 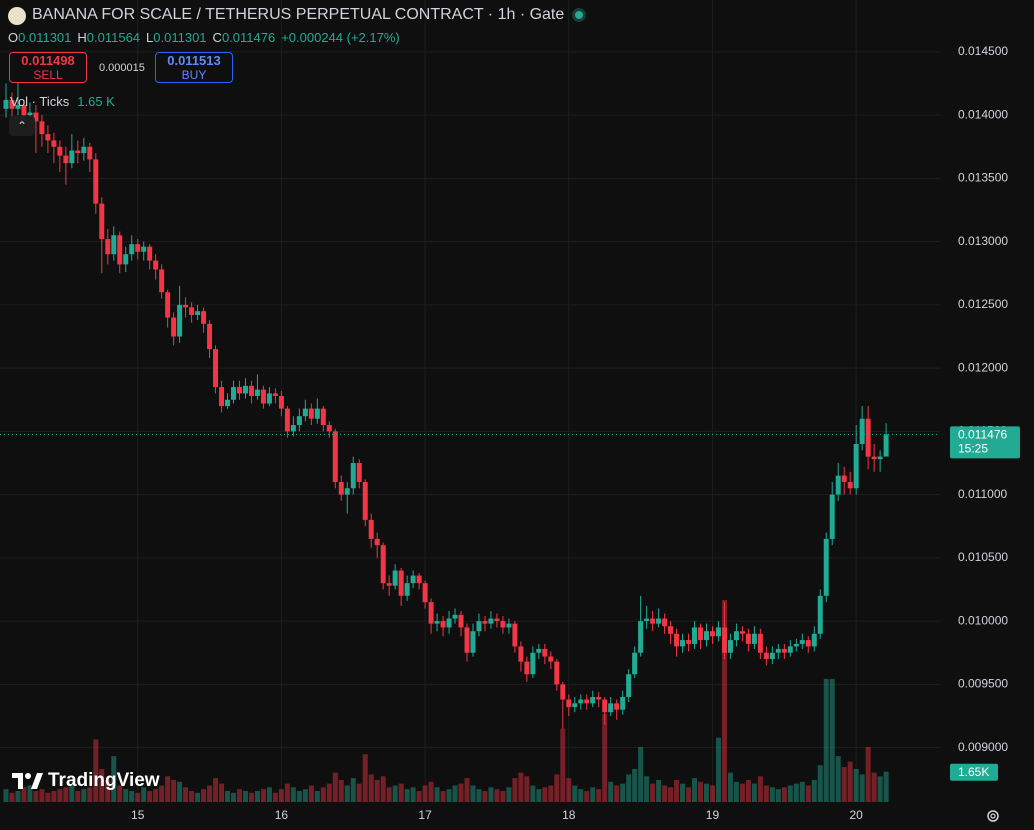 I want to click on gear-icon, so click(x=993, y=816).